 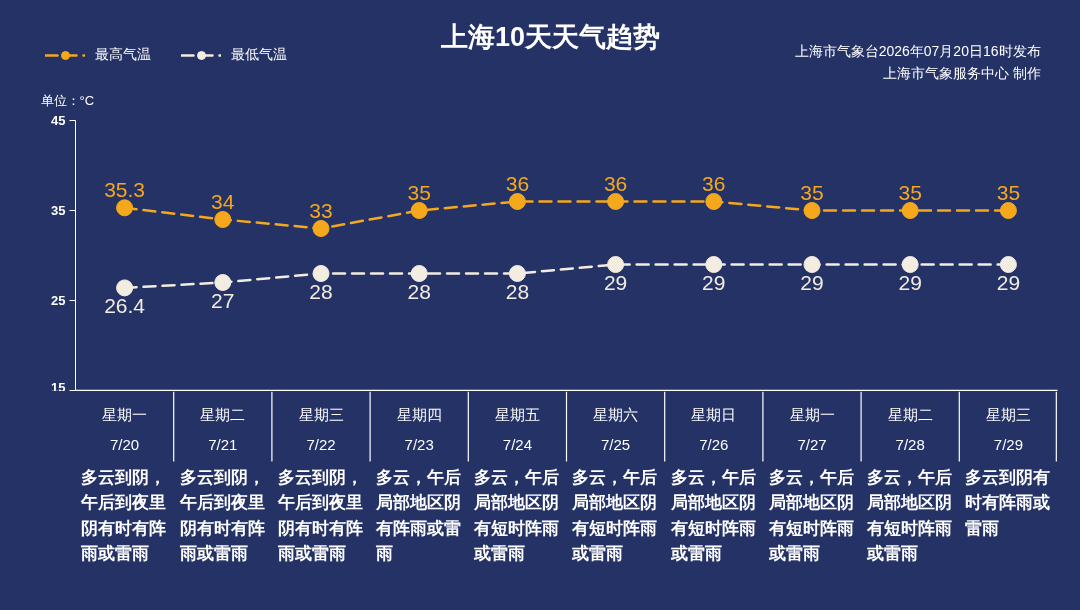 I want to click on x-tick-label: 星期二 7/28, so click(x=910, y=429).